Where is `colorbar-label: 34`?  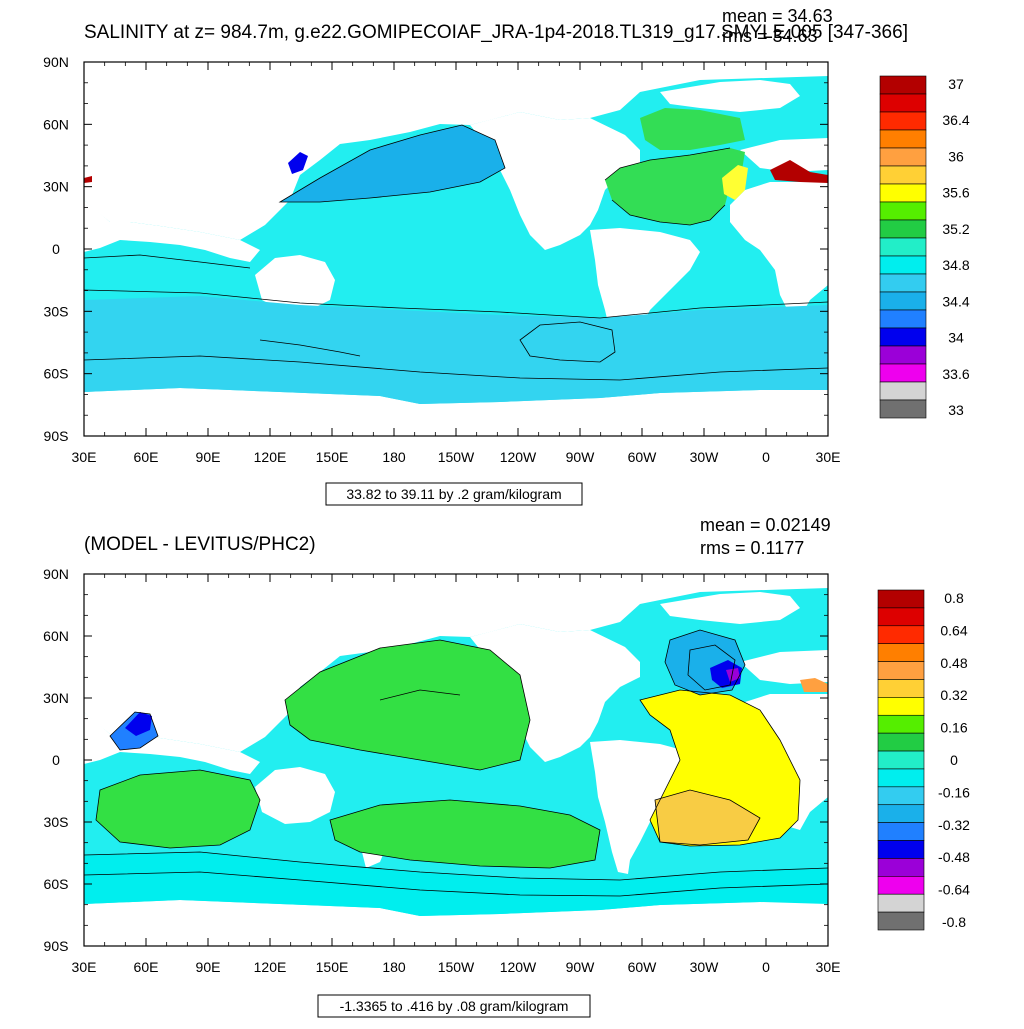
colorbar-label: 34 is located at coordinates (956, 338).